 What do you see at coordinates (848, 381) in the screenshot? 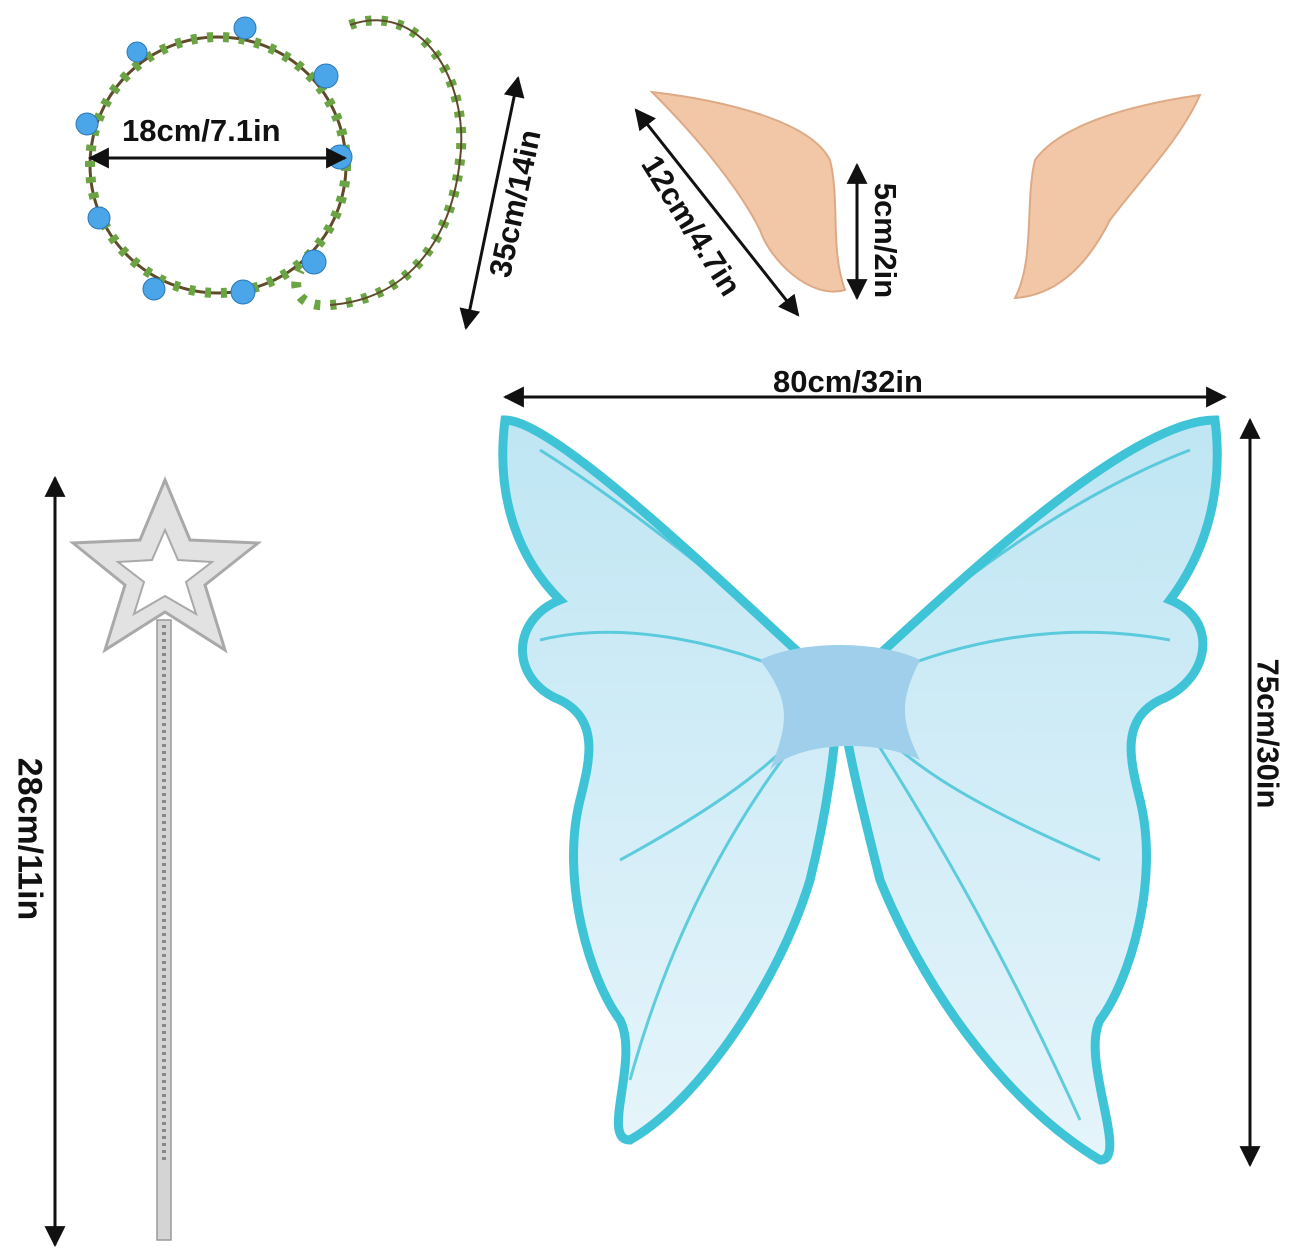
I see `wing-width-label: 80cm/32in` at bounding box center [848, 381].